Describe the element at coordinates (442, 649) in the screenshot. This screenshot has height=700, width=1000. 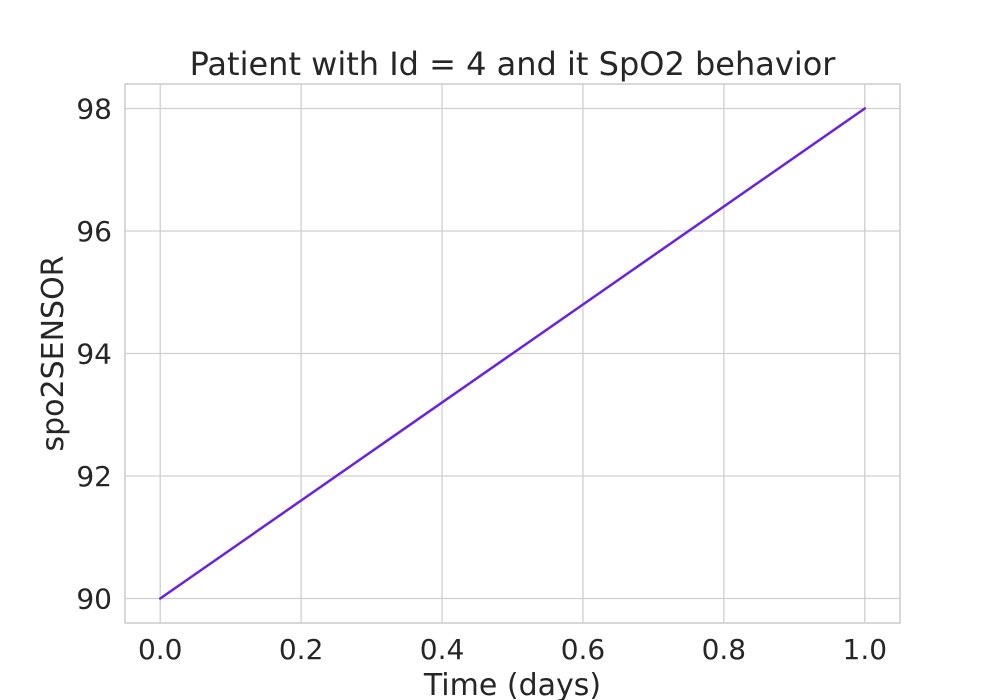
I see `x-tick-label: 0.4` at that location.